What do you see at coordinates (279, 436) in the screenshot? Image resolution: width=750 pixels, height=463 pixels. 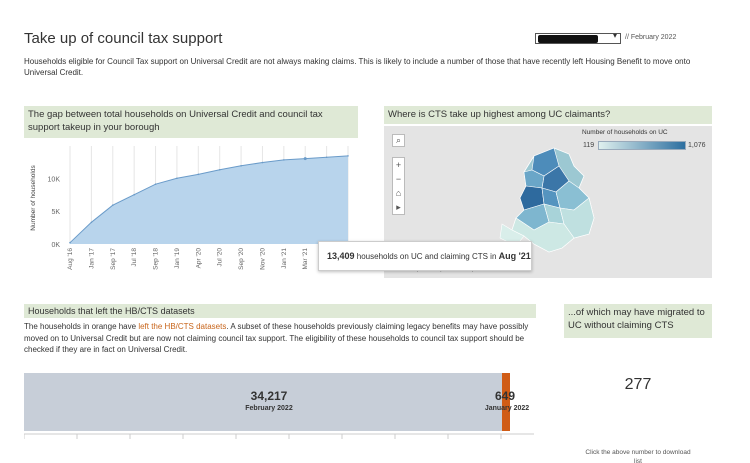 I see `bar-axis` at bounding box center [279, 436].